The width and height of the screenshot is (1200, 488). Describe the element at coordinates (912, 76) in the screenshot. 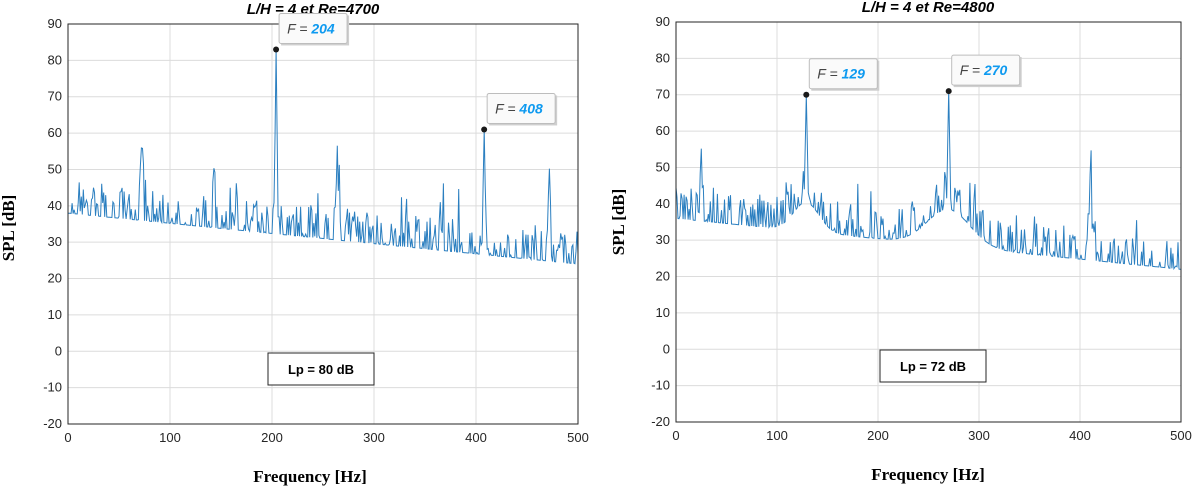

I see `datatips-right: F = 129 F = 270` at that location.